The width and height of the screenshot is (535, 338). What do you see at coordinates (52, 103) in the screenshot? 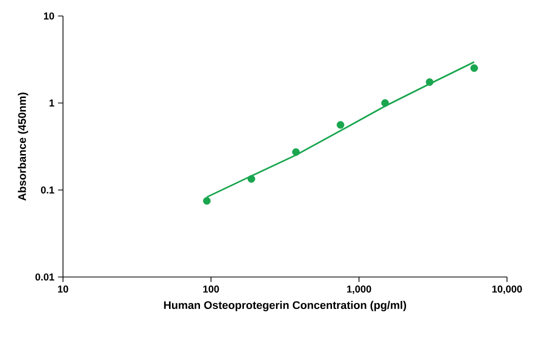
I see `y-tick-label: 1` at bounding box center [52, 103].